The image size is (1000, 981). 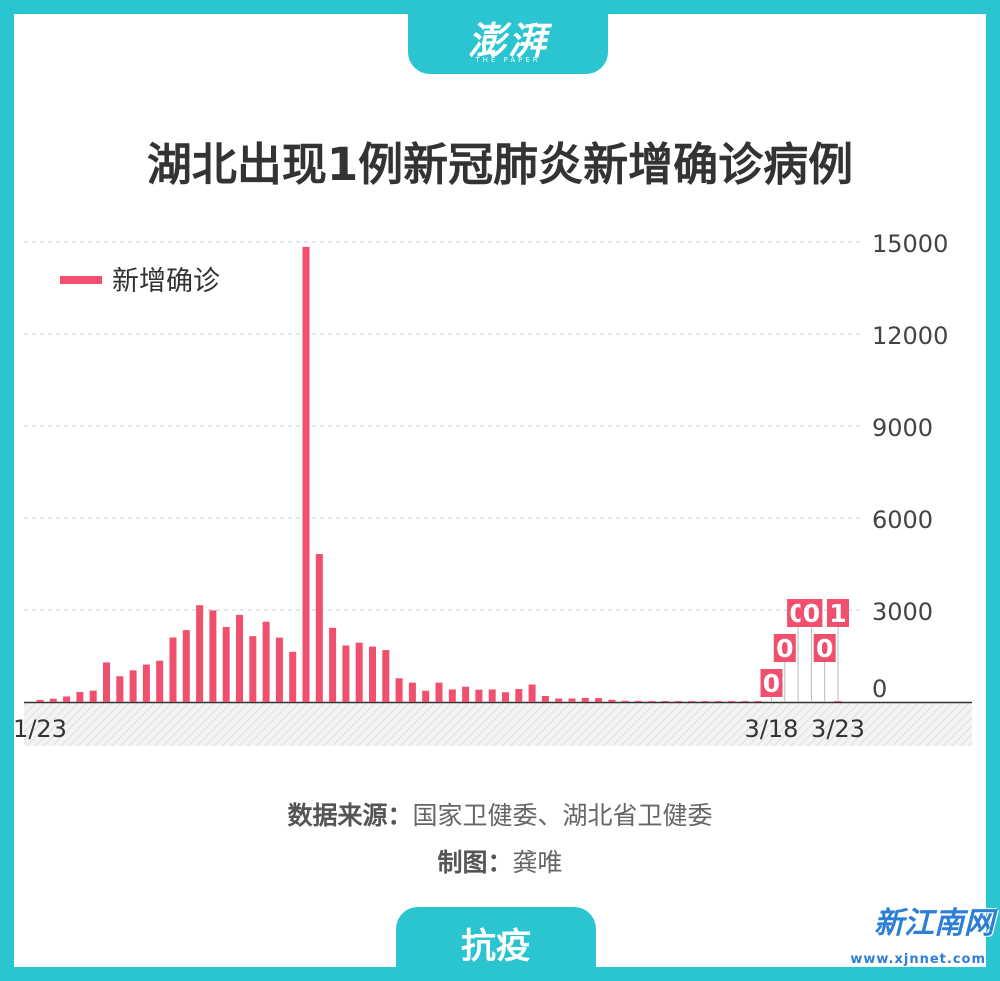 I want to click on chart-title: 湖北出现1例新冠肺炎新增确诊病例, so click(x=500, y=164).